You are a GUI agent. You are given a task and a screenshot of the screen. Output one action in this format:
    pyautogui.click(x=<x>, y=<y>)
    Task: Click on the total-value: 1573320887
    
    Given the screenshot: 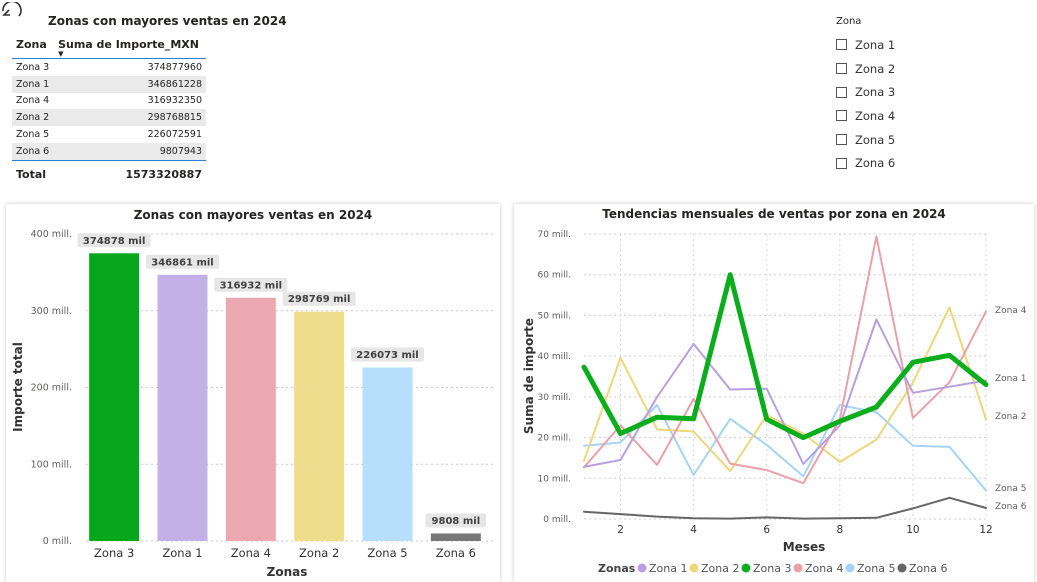 What is the action you would take?
    pyautogui.click(x=130, y=173)
    